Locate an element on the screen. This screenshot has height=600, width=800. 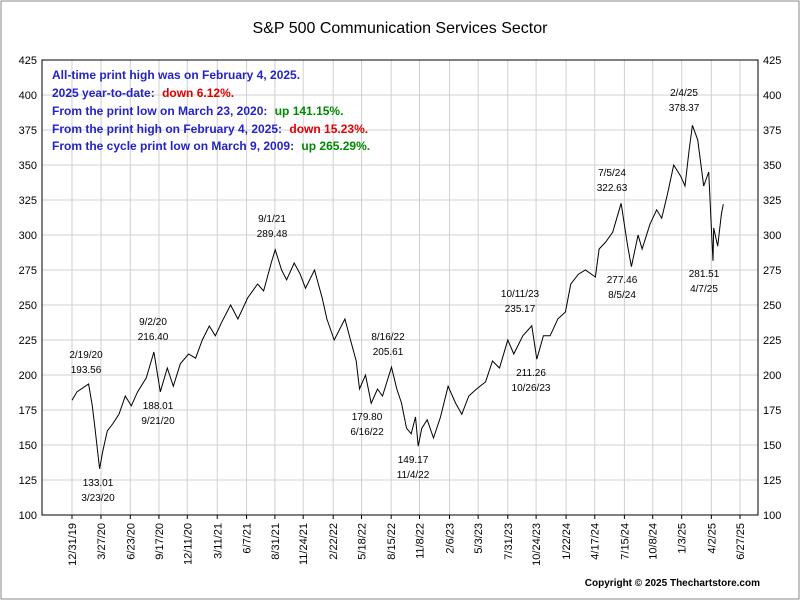
annotation: 193.56 is located at coordinates (86, 370).